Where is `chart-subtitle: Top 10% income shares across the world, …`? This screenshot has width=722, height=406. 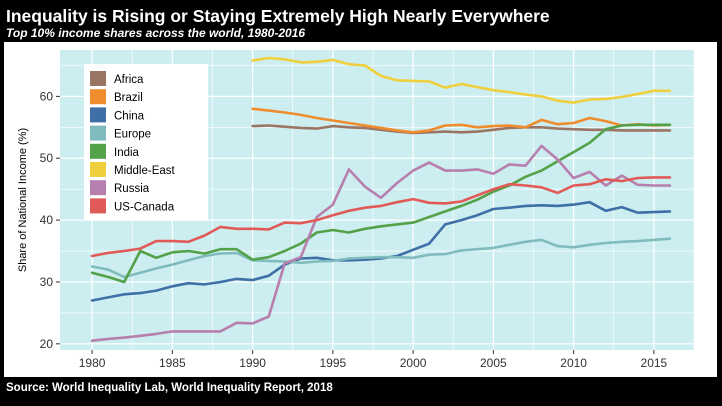 chart-subtitle: Top 10% income shares across the world, … is located at coordinates (156, 33).